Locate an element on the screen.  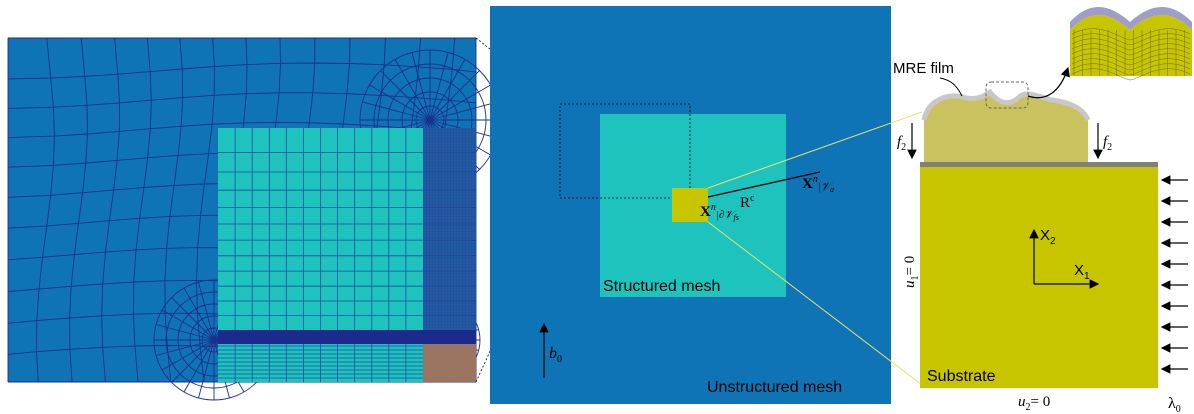
axis-x2-label: X2 is located at coordinates (1048, 237).